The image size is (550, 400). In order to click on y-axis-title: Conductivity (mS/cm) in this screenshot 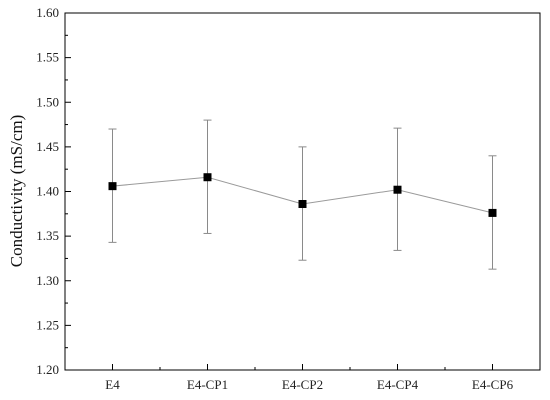, I will do `click(16, 191)`.